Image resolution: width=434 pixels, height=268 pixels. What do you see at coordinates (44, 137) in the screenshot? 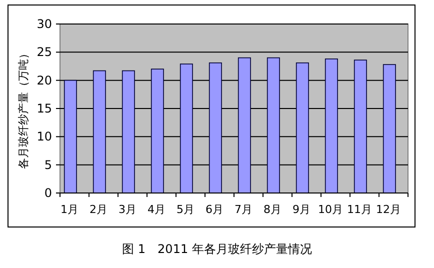
I see `y-tick-label: 10` at bounding box center [44, 137].